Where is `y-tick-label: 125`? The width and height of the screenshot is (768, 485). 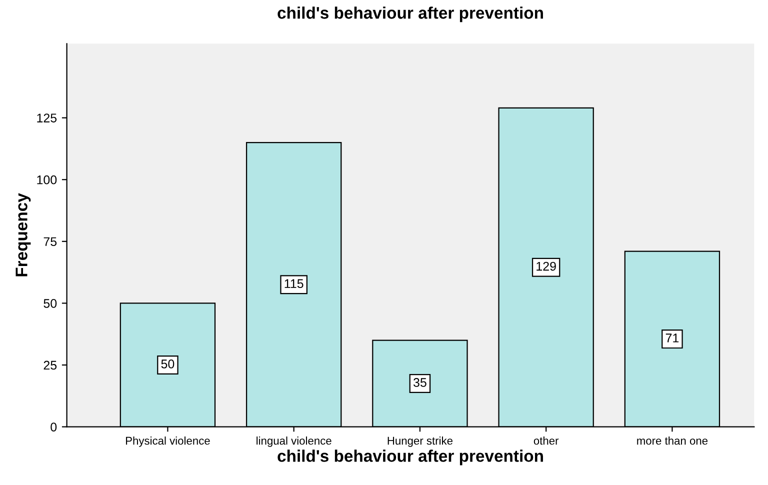
y-tick-label: 125 is located at coordinates (47, 118).